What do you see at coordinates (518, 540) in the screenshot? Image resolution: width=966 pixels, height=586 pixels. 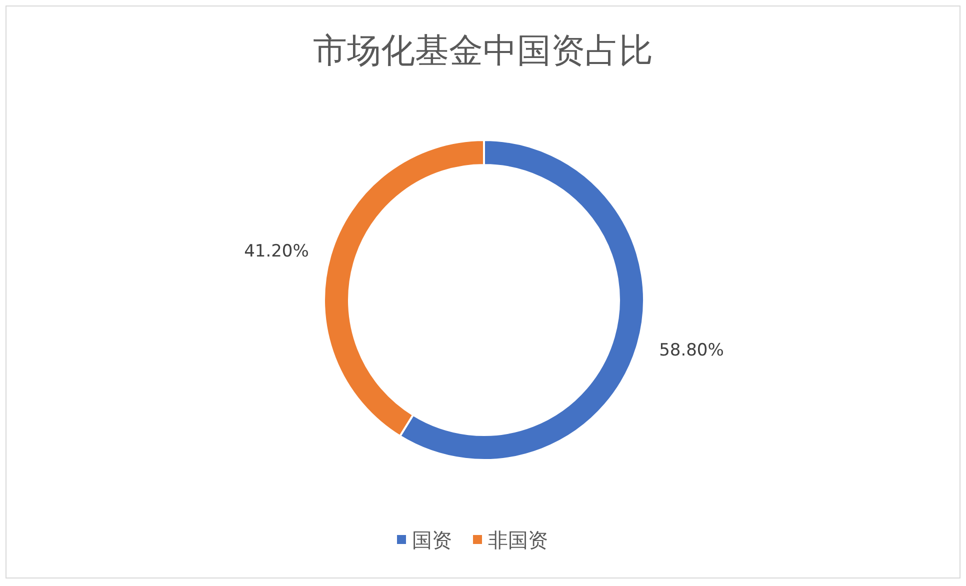 I see `legend-label: 非国资` at bounding box center [518, 540].